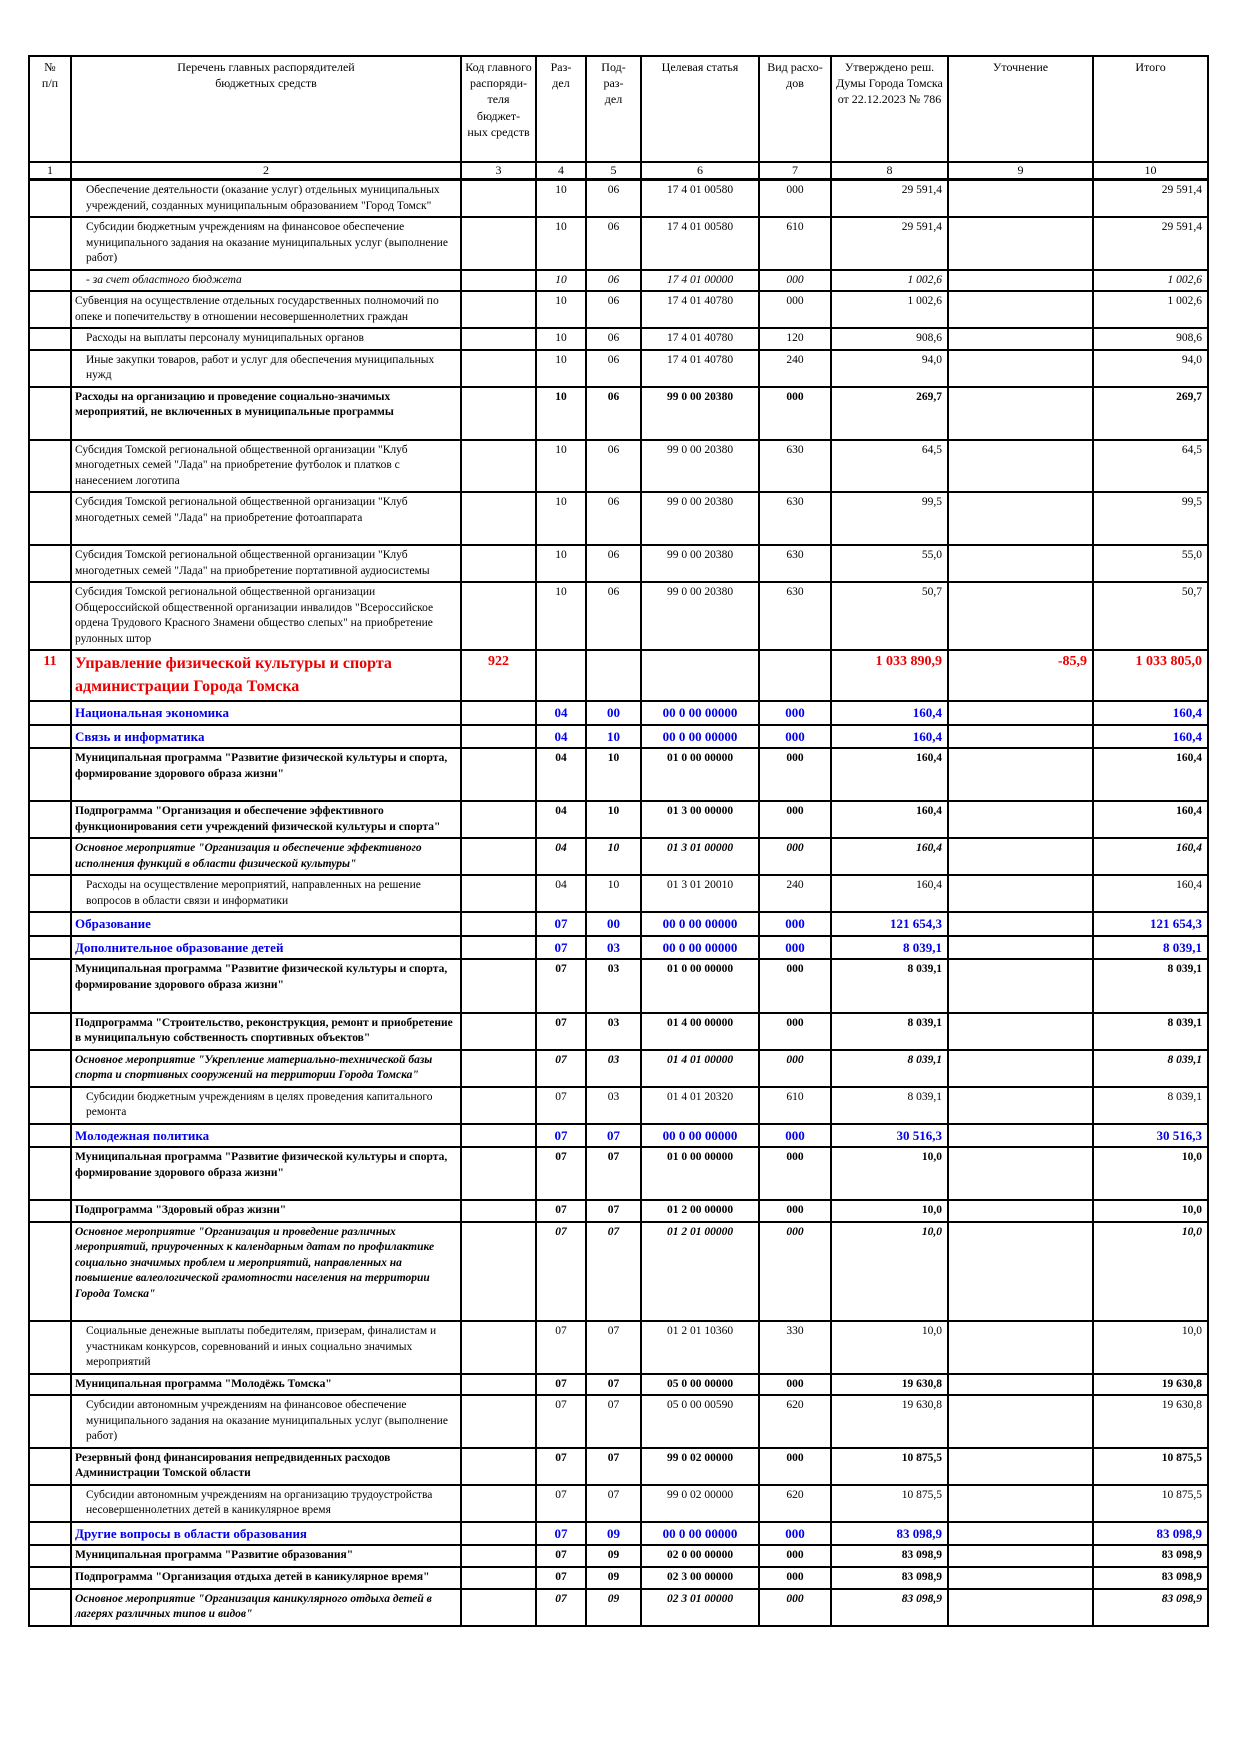  Describe the element at coordinates (700, 1503) in the screenshot. I see `target-article: 99 0 02 00000` at that location.